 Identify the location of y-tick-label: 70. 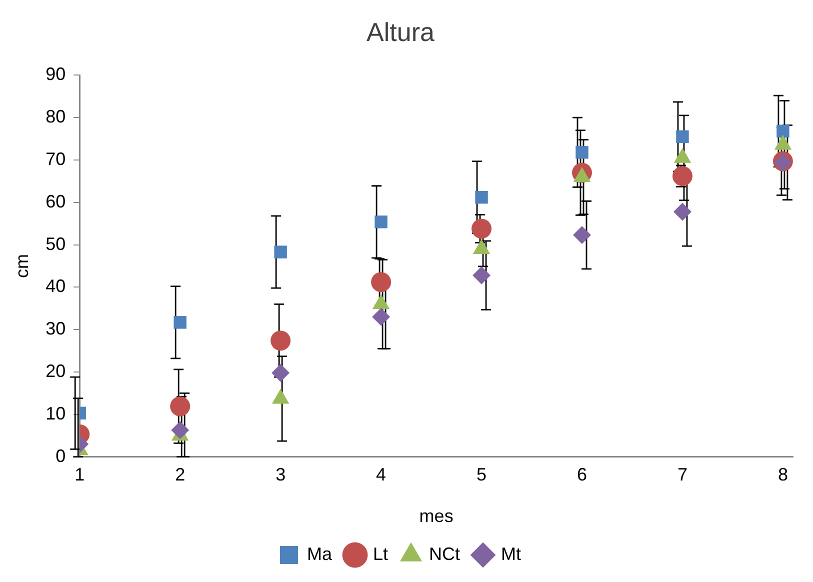
(56, 158).